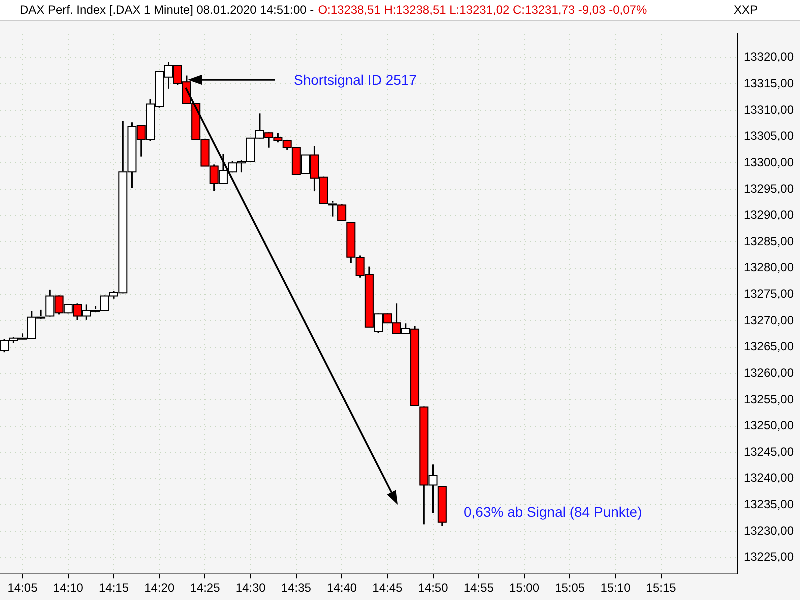  I want to click on annotation: 0,63% ab Signal (84 Punkte), so click(553, 512).